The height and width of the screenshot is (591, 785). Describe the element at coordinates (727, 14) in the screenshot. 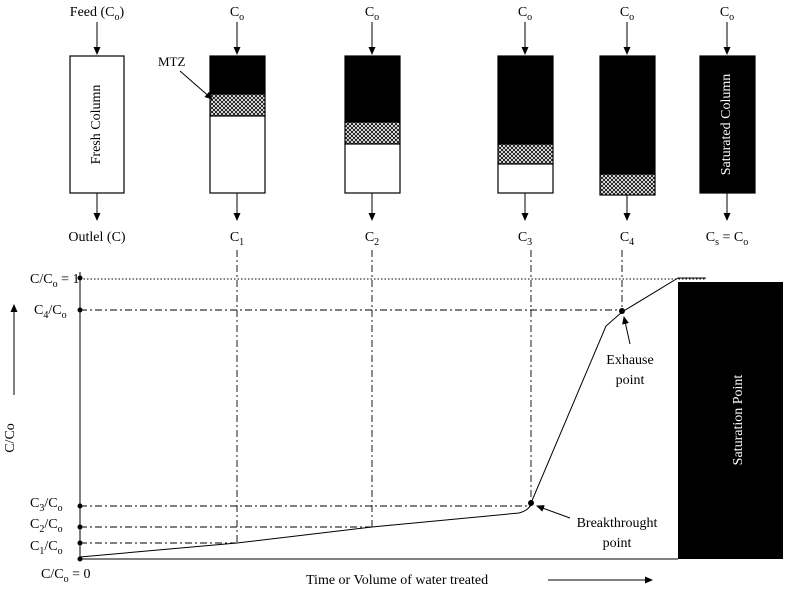

I see `inlet-label-saturated: Co` at that location.